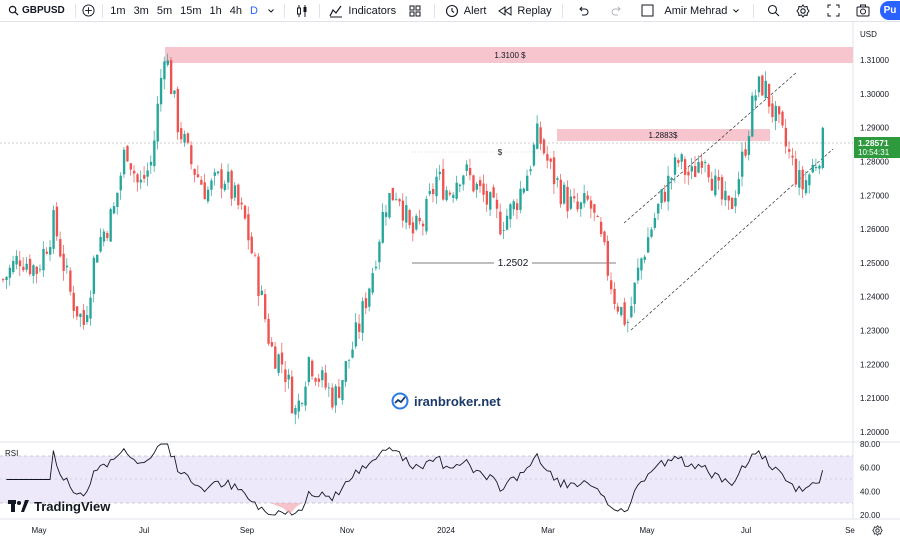 The width and height of the screenshot is (900, 541). Describe the element at coordinates (863, 11) in the screenshot. I see `snapshot-button` at that location.